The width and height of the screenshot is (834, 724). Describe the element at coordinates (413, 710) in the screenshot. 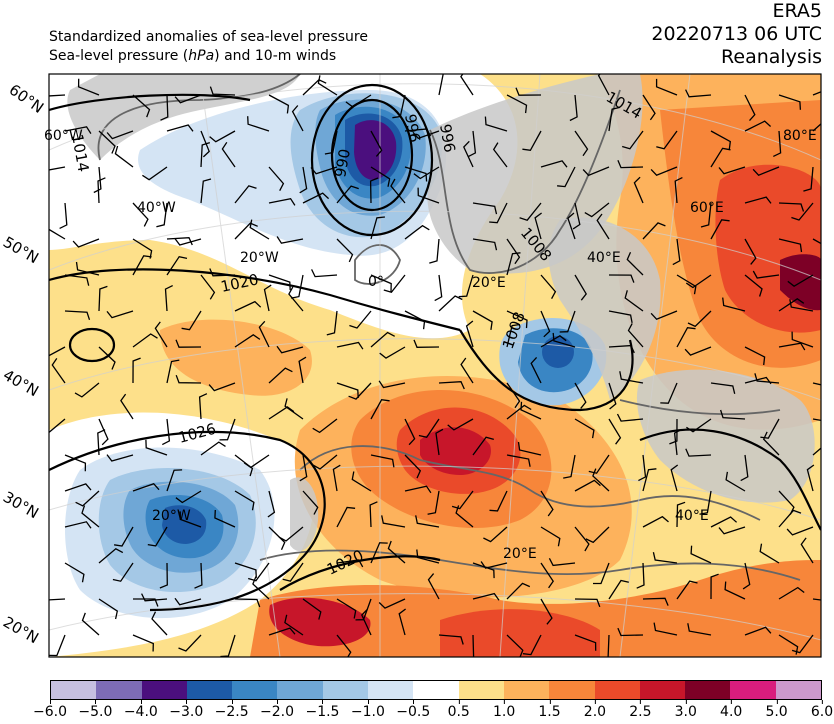

I see `colorbar-tick-label: −0.5` at that location.